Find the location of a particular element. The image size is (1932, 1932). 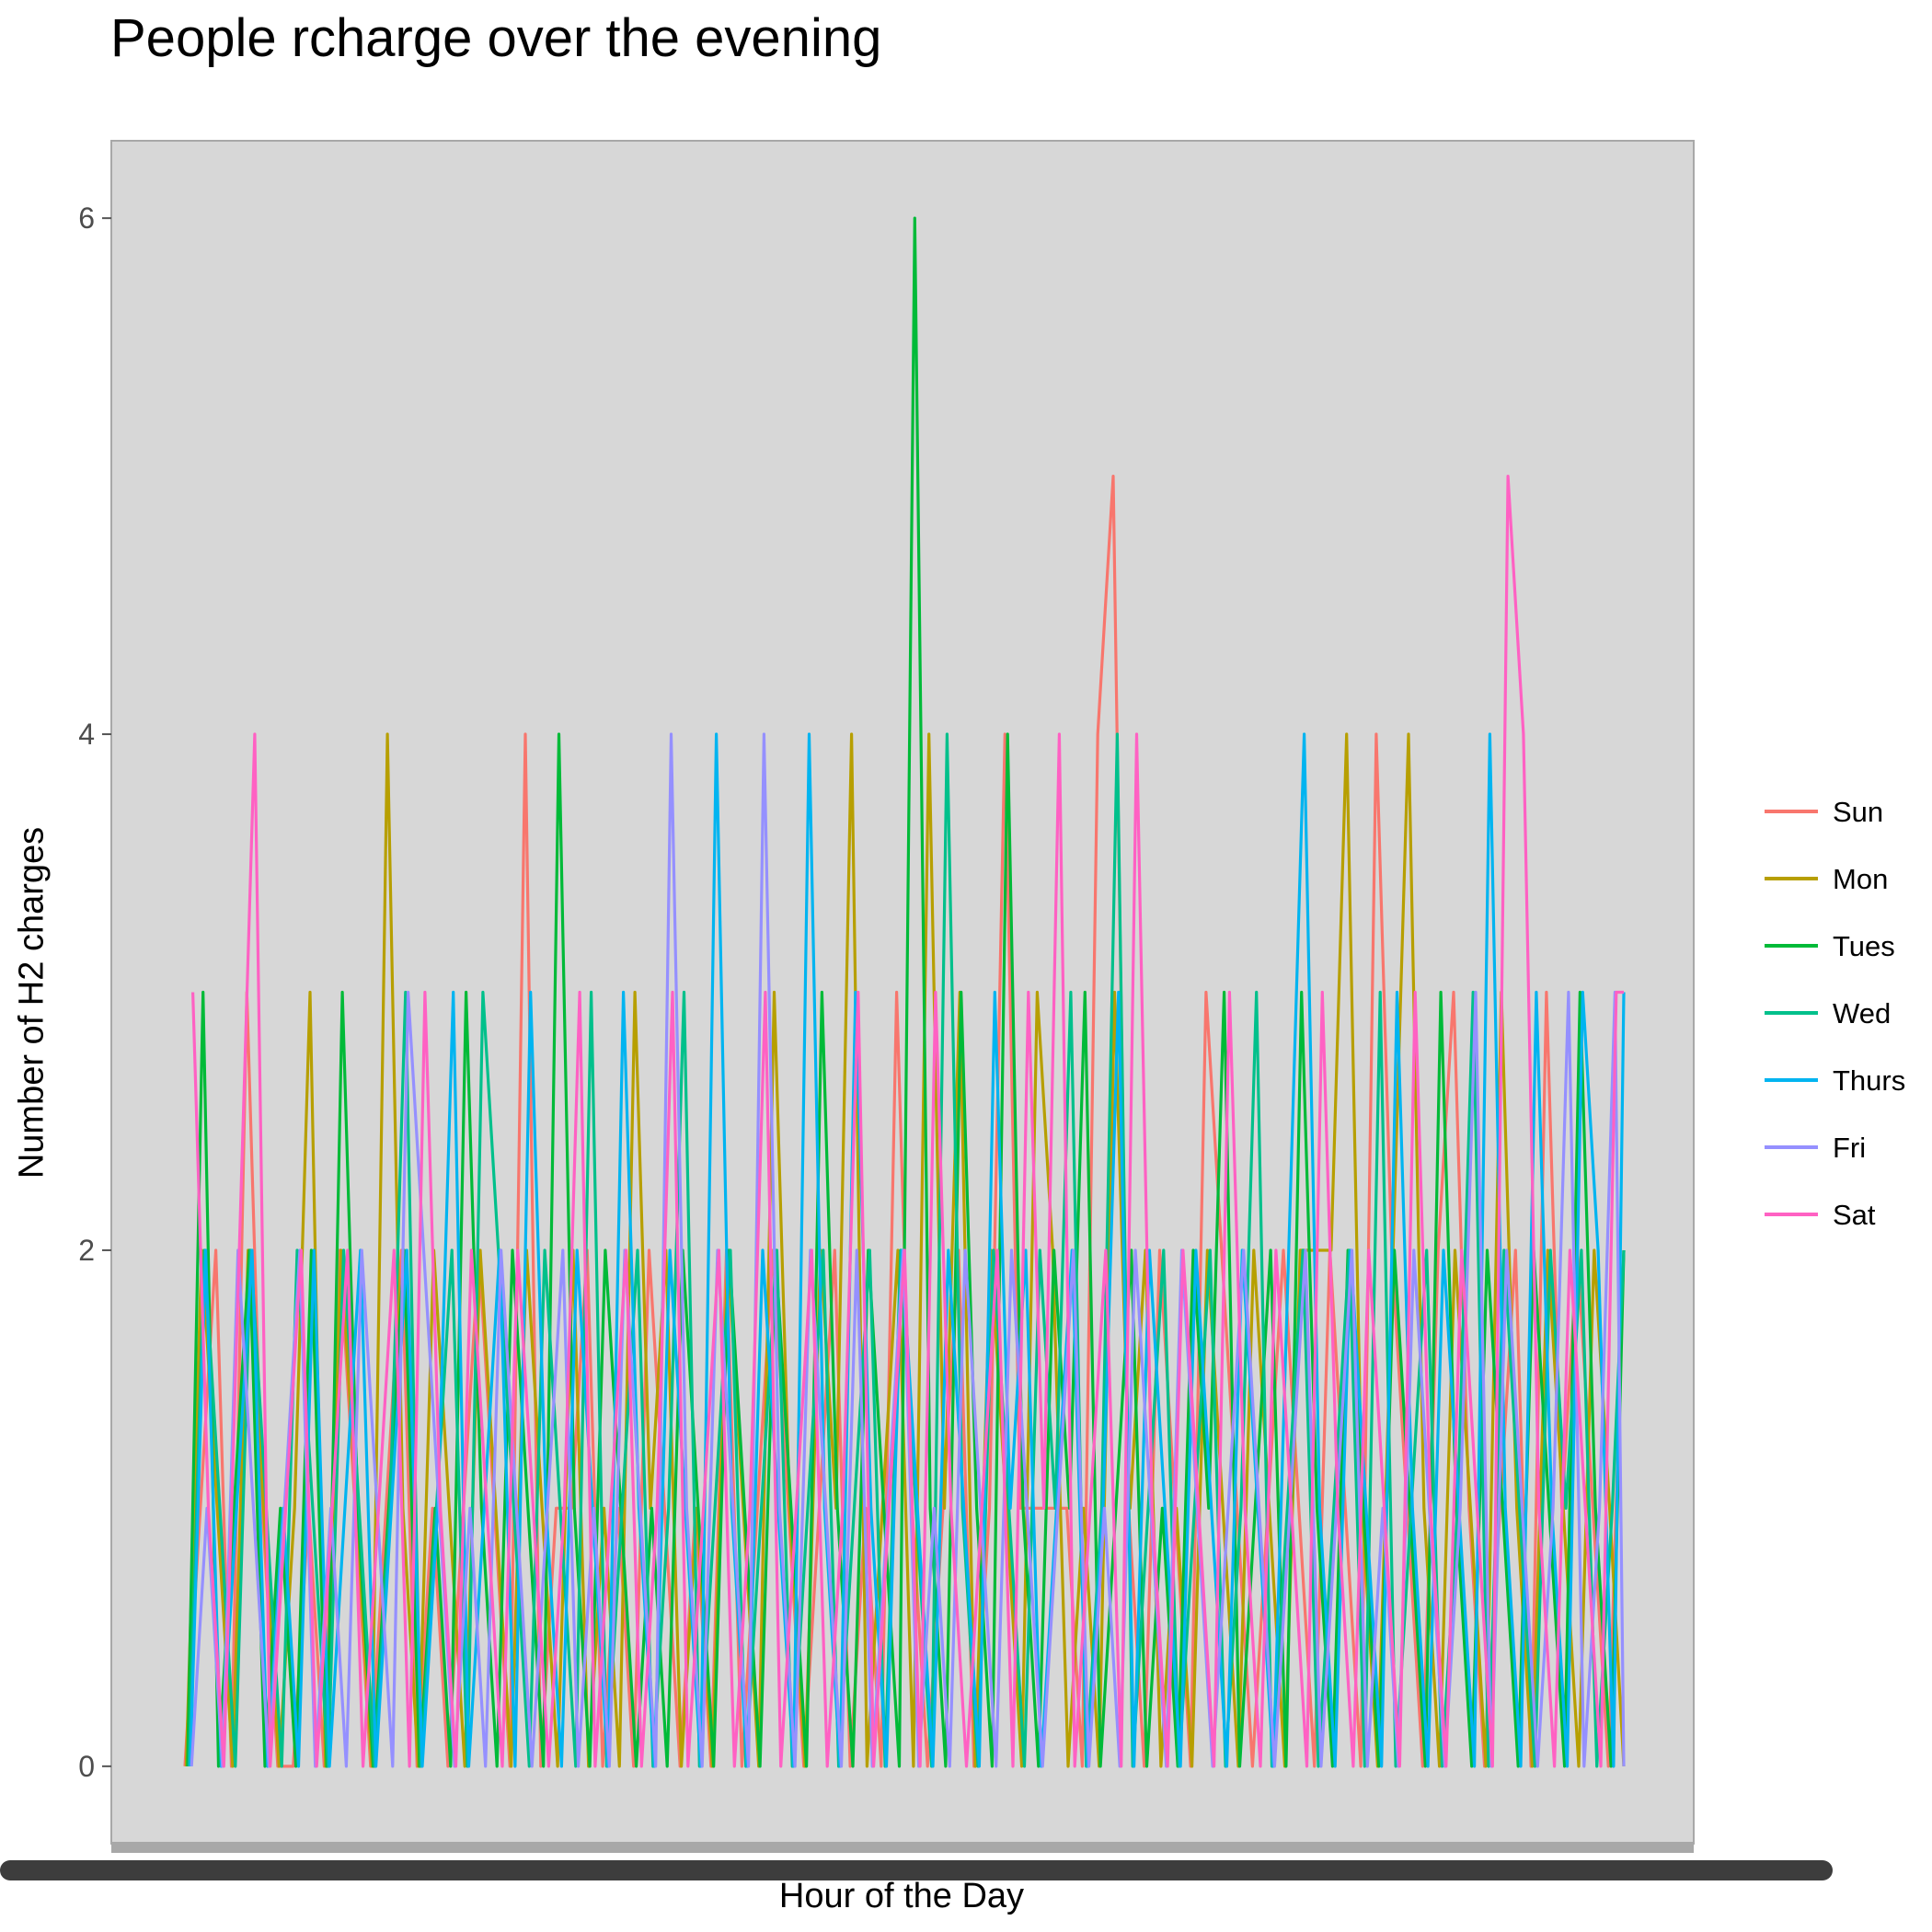

x-axis-label: Hour of the Day is located at coordinates (901, 1896).